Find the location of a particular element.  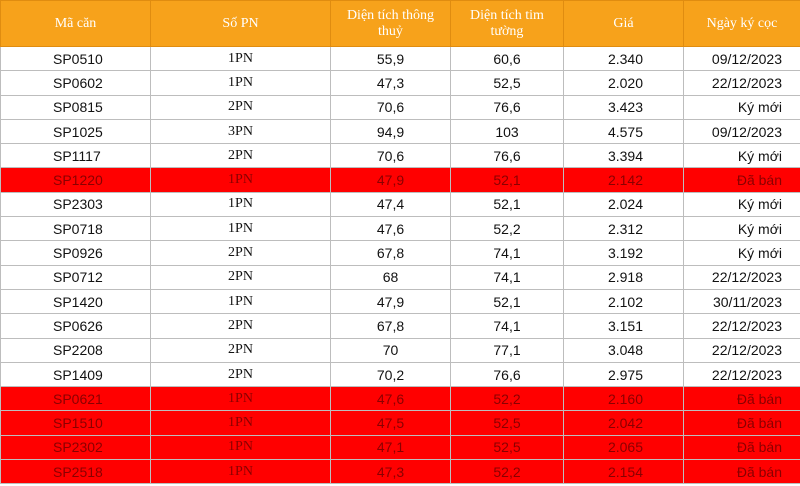

table-row: SP0815 2PN 70,6 76,6 3.423 Ký mới is located at coordinates (400, 107).